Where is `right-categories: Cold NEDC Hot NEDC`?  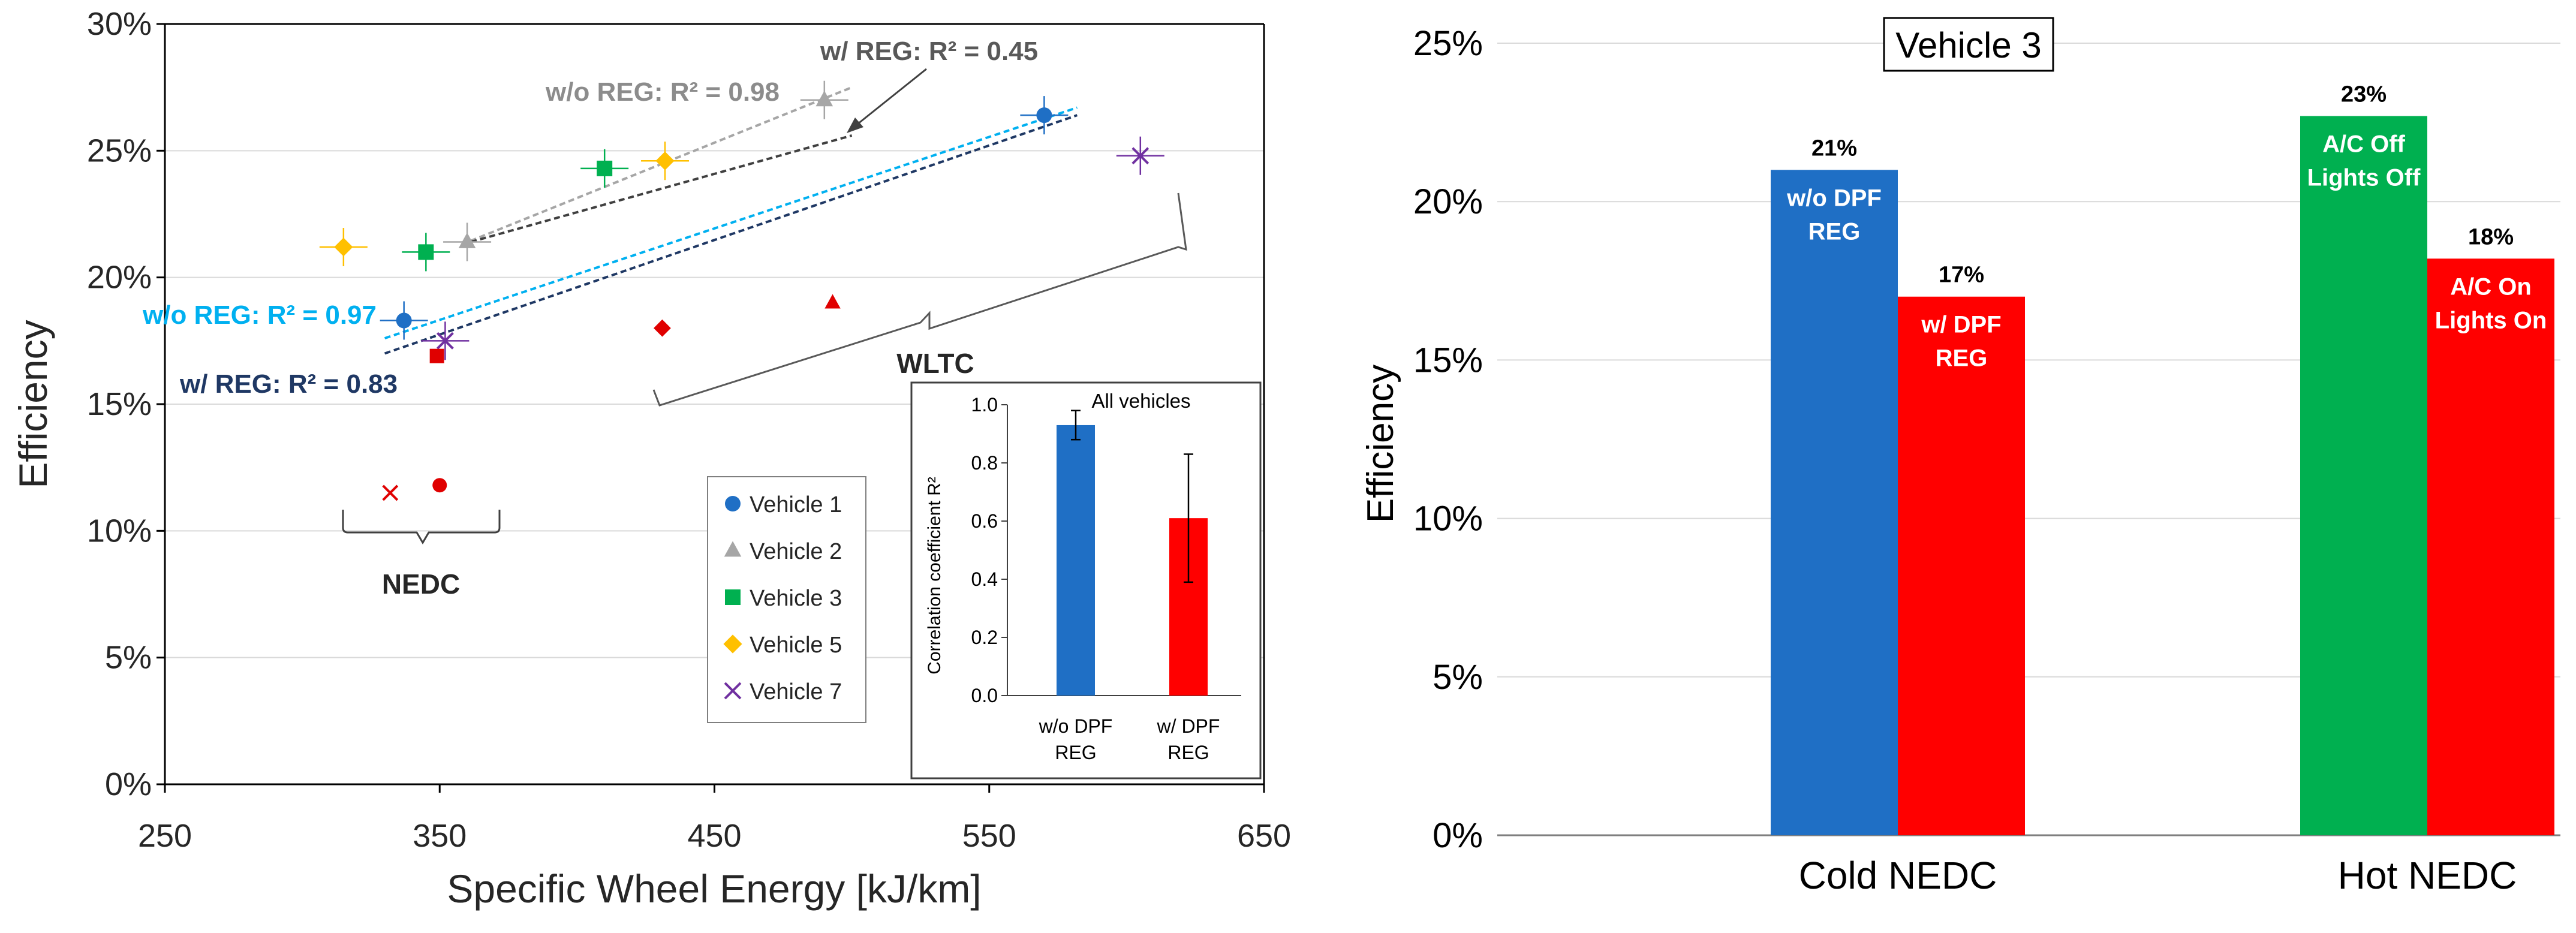
right-categories: Cold NEDC Hot NEDC is located at coordinates (2158, 875).